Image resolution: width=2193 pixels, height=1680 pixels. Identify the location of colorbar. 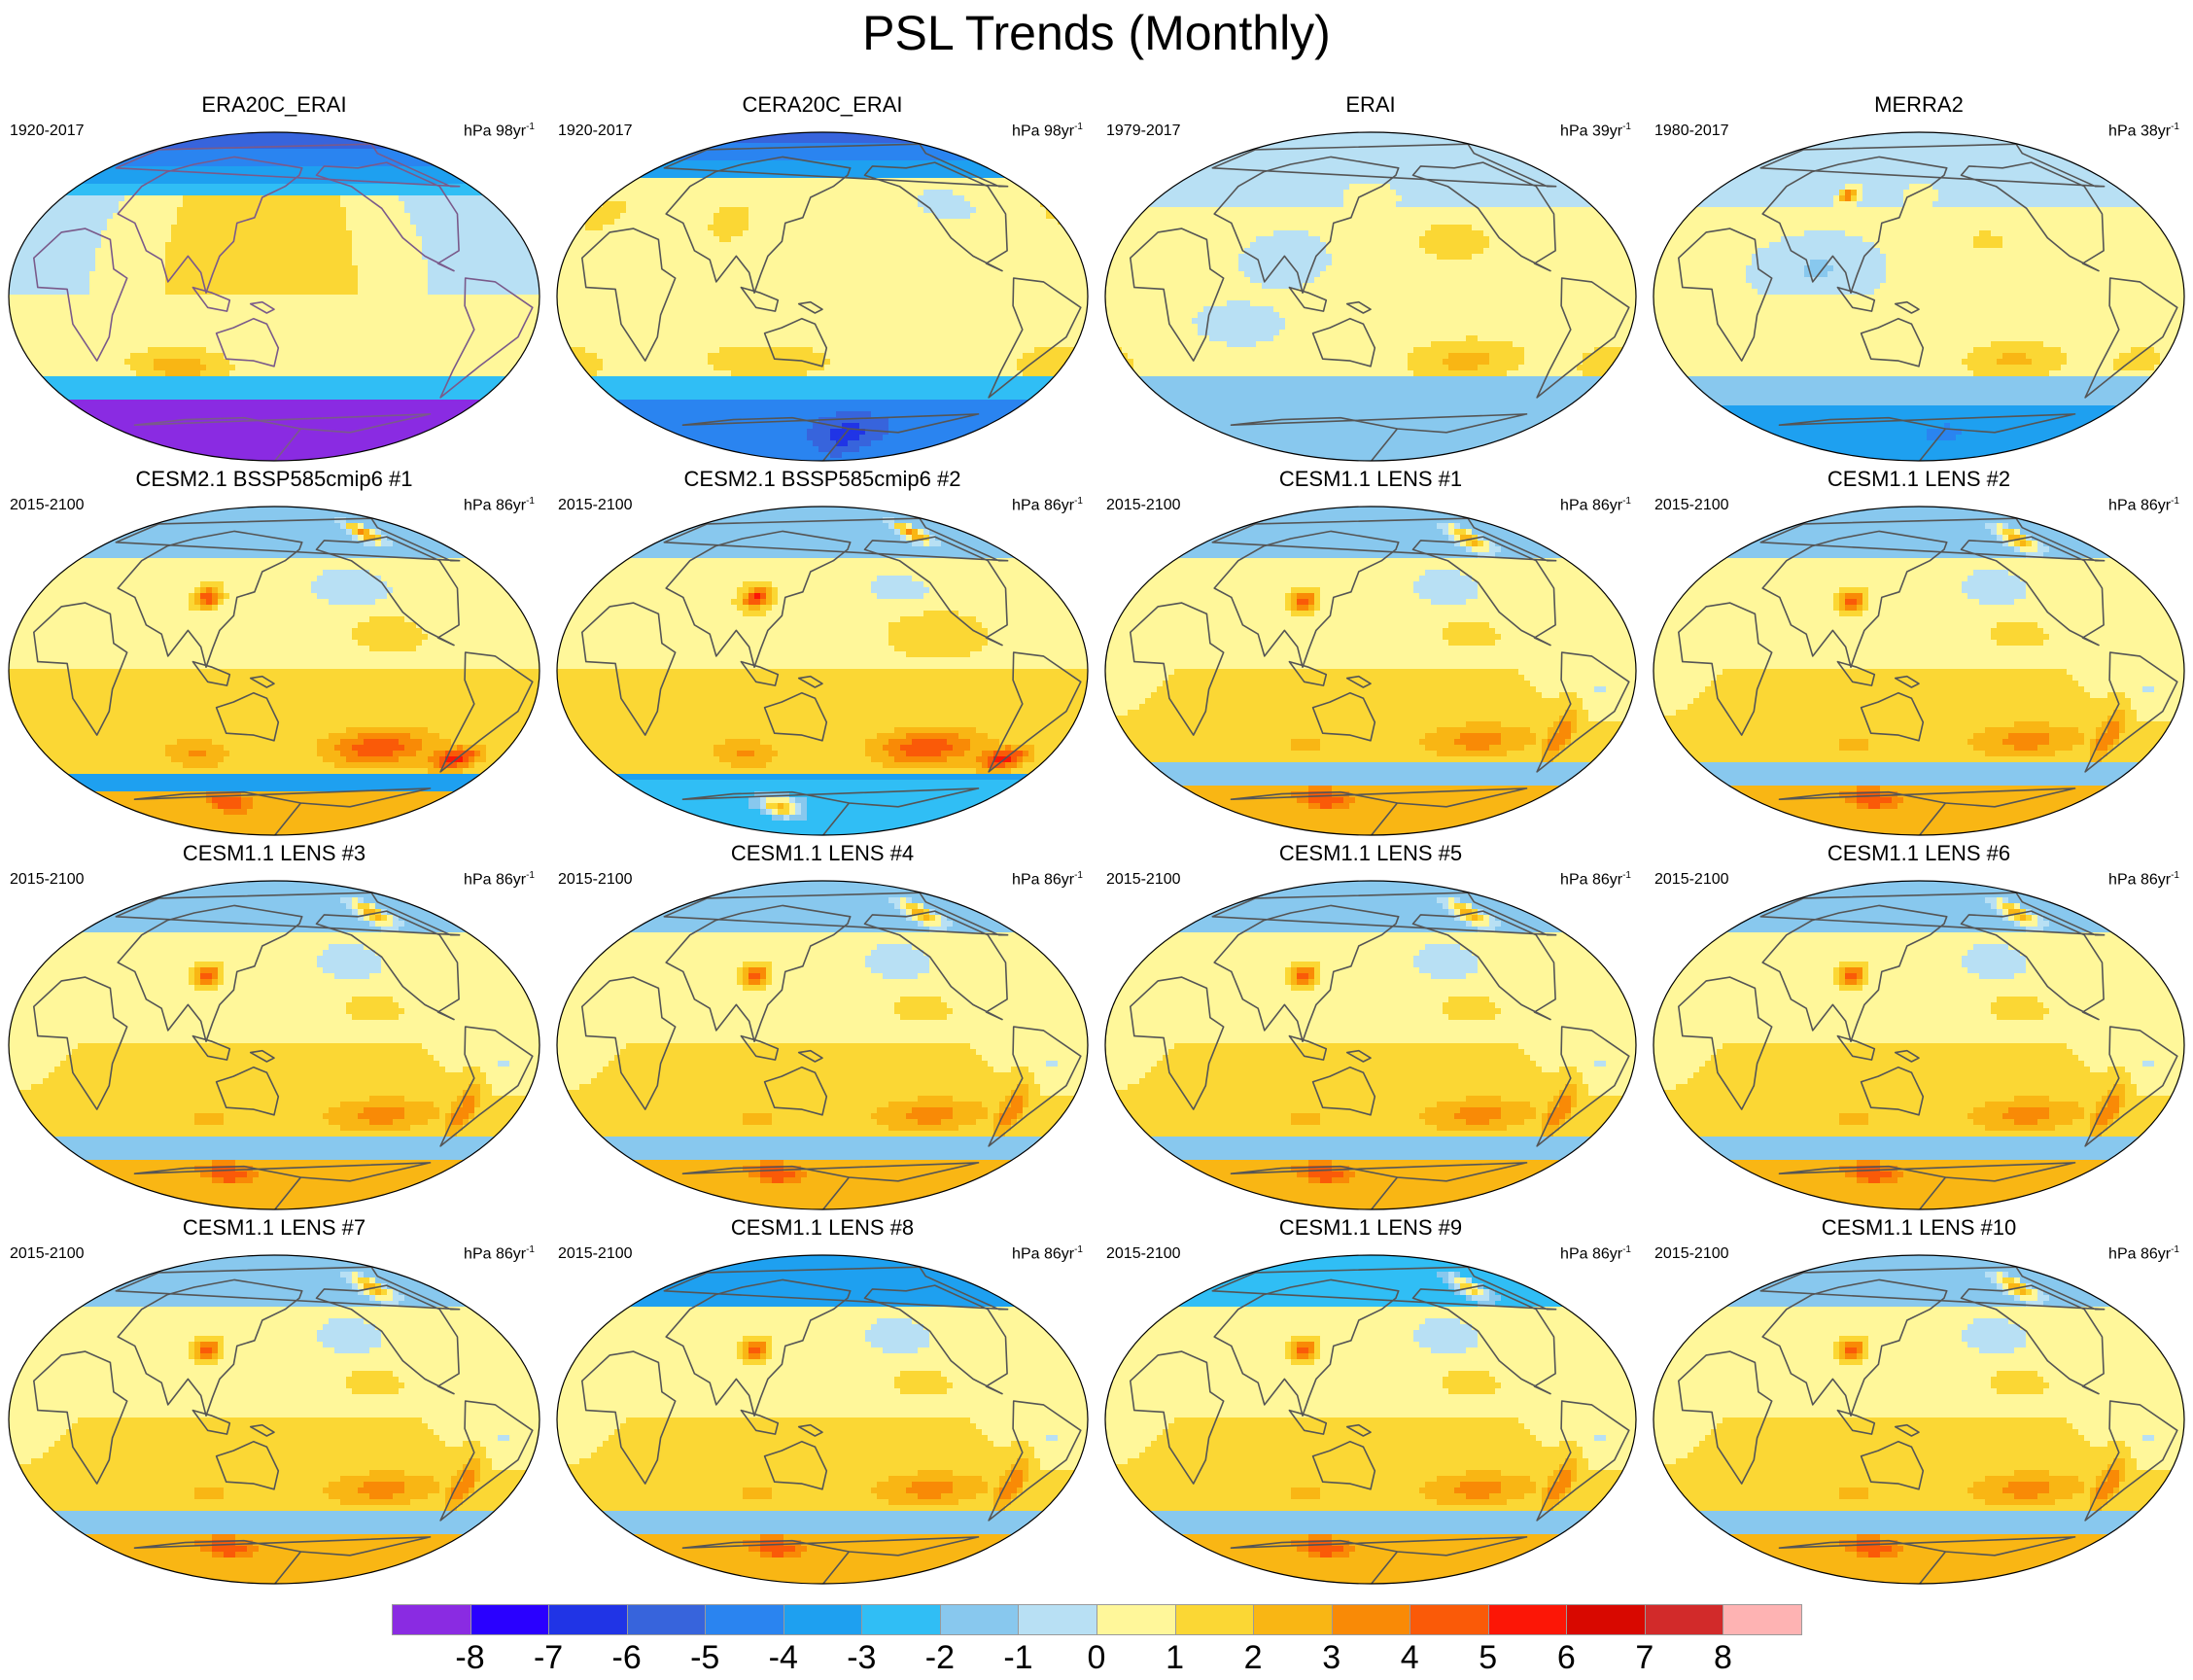
(1096, 1619).